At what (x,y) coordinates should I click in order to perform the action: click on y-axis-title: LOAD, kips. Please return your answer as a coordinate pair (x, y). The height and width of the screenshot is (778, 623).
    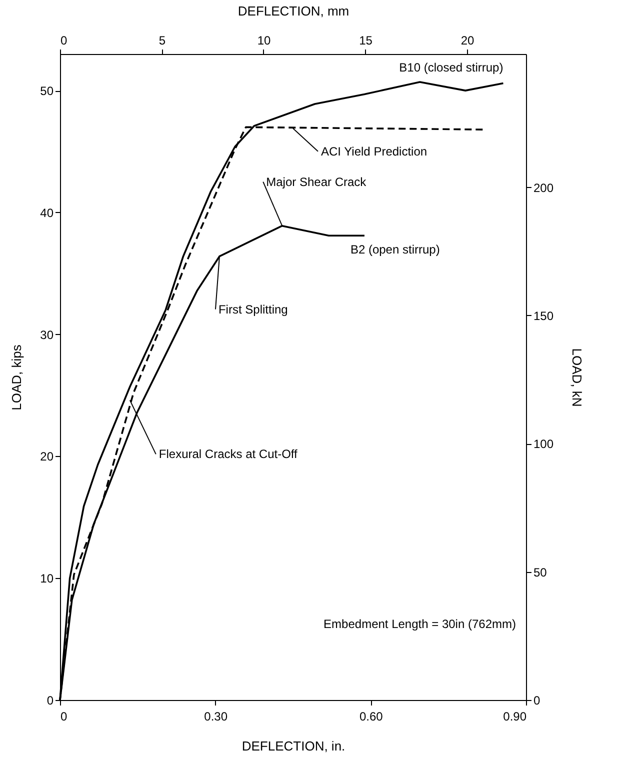
    Looking at the image, I should click on (16, 377).